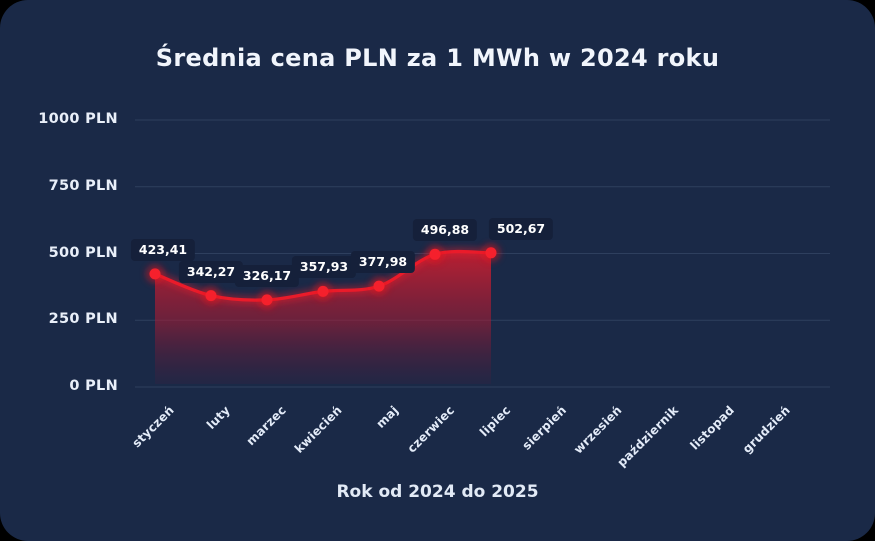  I want to click on data-point-value-badge: 342,27, so click(211, 271).